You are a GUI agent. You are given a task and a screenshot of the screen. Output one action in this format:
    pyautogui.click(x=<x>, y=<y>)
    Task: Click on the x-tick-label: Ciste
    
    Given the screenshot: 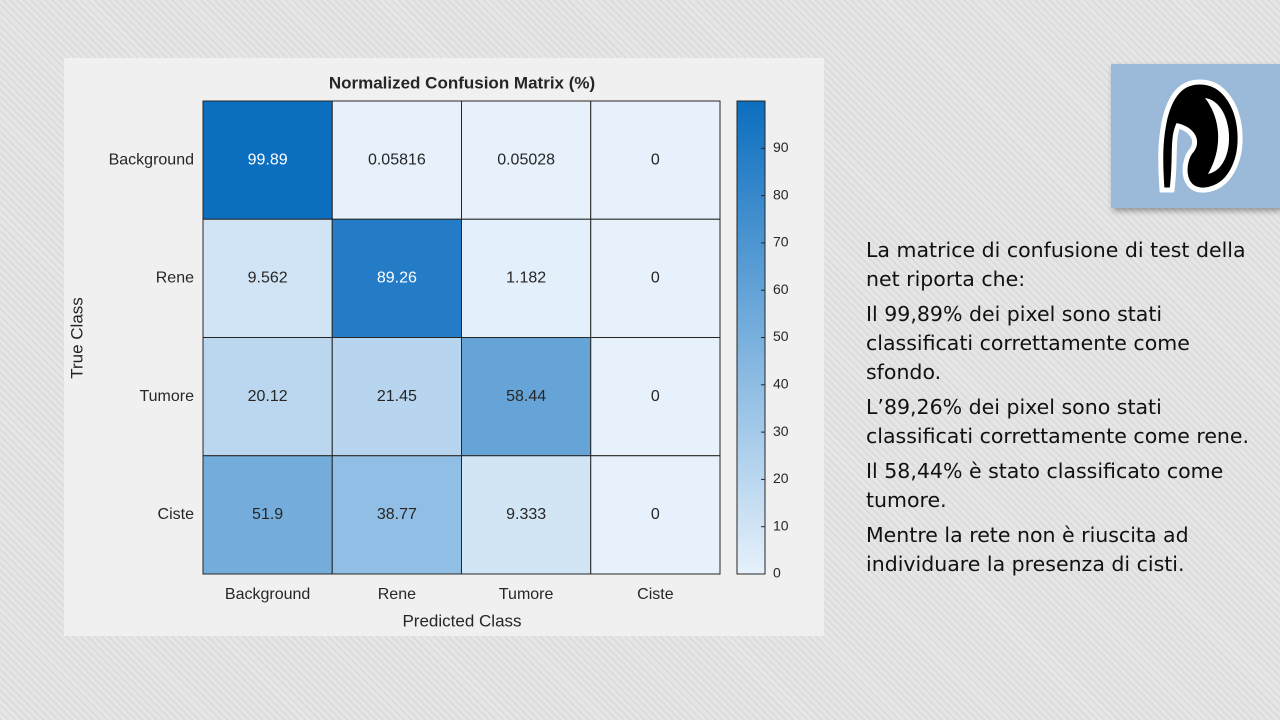 What is the action you would take?
    pyautogui.click(x=655, y=594)
    